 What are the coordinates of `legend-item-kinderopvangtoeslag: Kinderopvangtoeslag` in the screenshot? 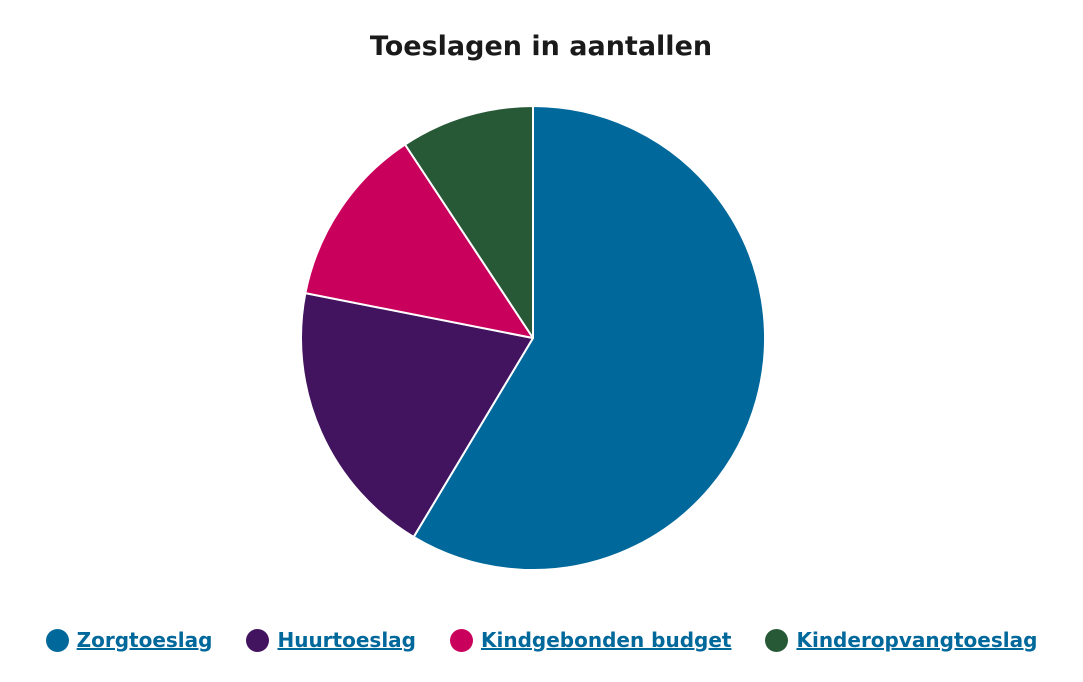 It's located at (901, 640).